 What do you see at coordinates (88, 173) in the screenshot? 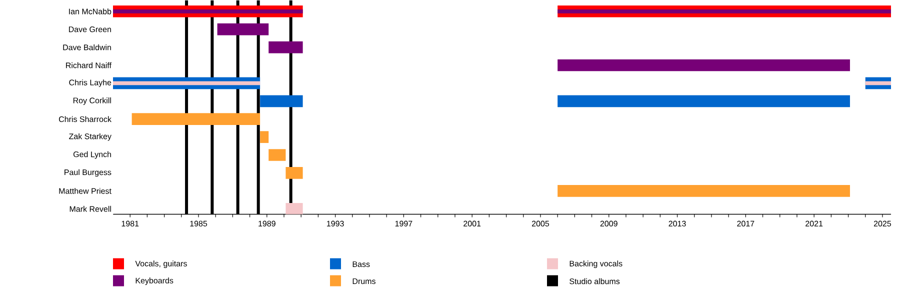
I see `y-tick-label: Paul Burgess` at bounding box center [88, 173].